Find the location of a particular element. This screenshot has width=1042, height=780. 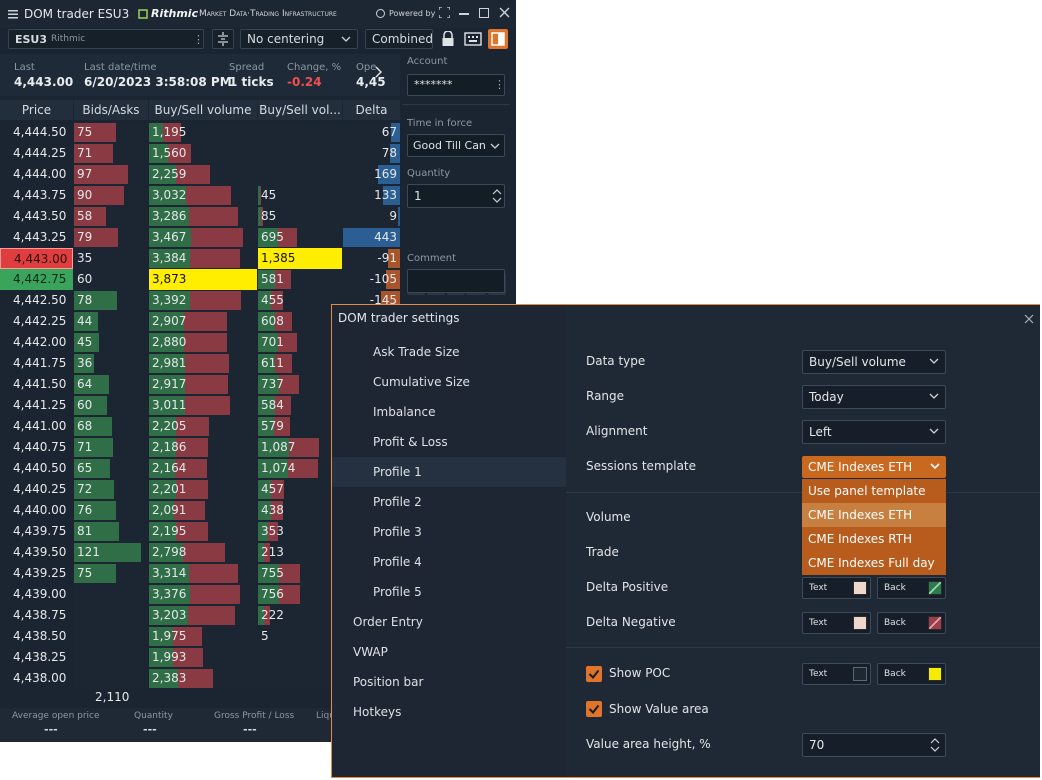

bid-ask-cell: 65 is located at coordinates (111, 468).